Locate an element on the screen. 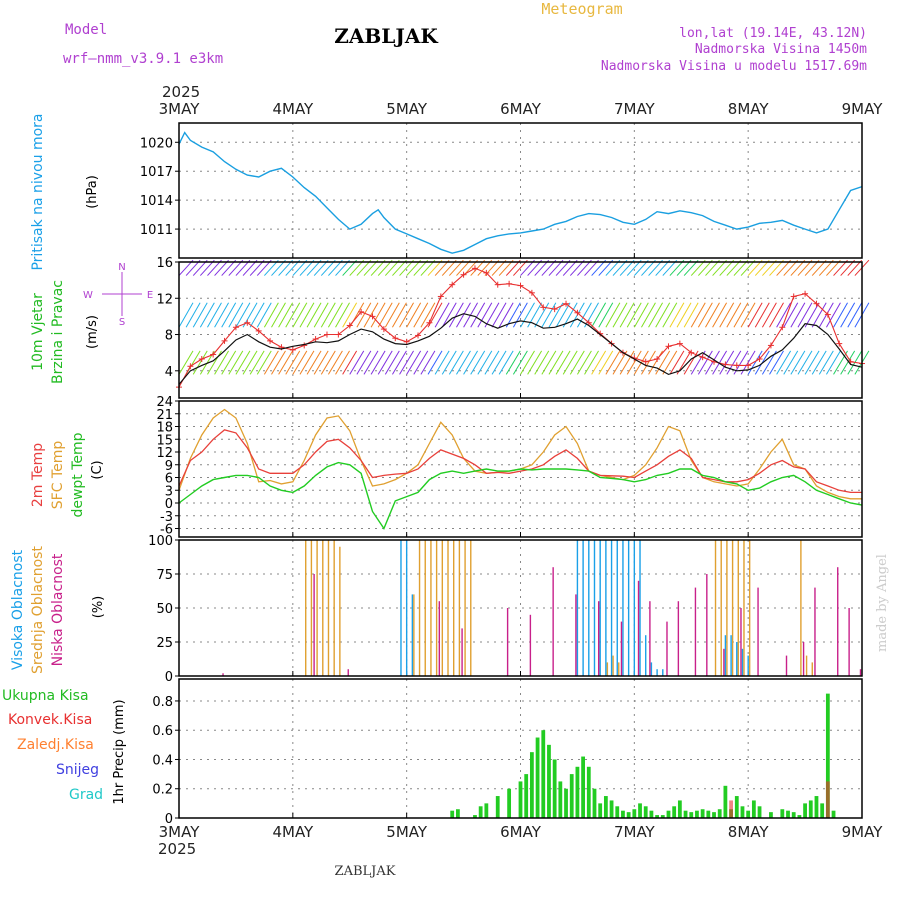 The height and width of the screenshot is (900, 900). bottom-tick-label: 6MAY is located at coordinates (521, 832).